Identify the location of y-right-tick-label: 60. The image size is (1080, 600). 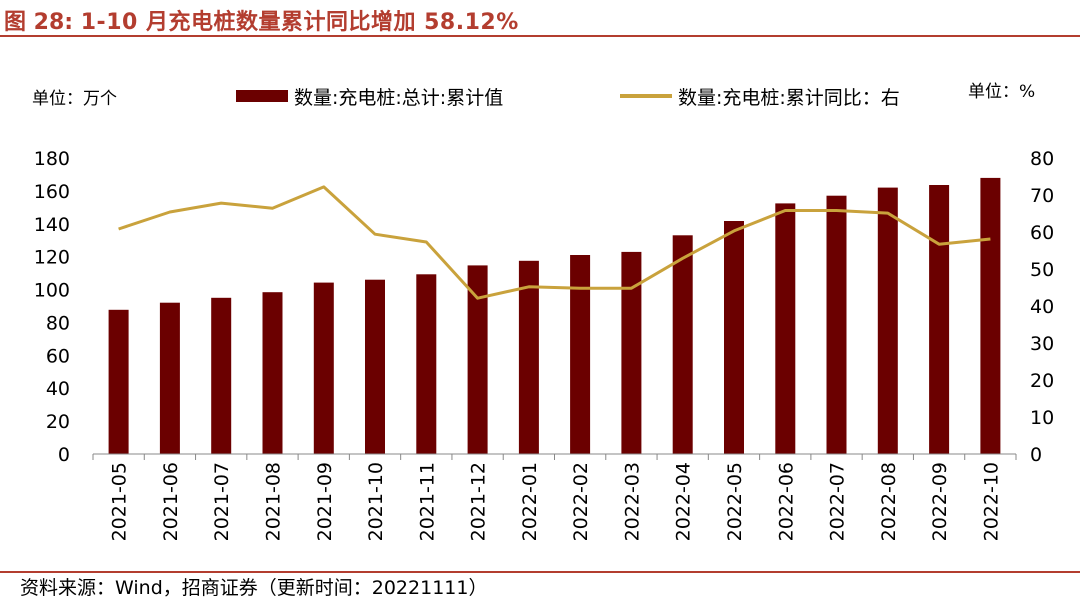
(1042, 233).